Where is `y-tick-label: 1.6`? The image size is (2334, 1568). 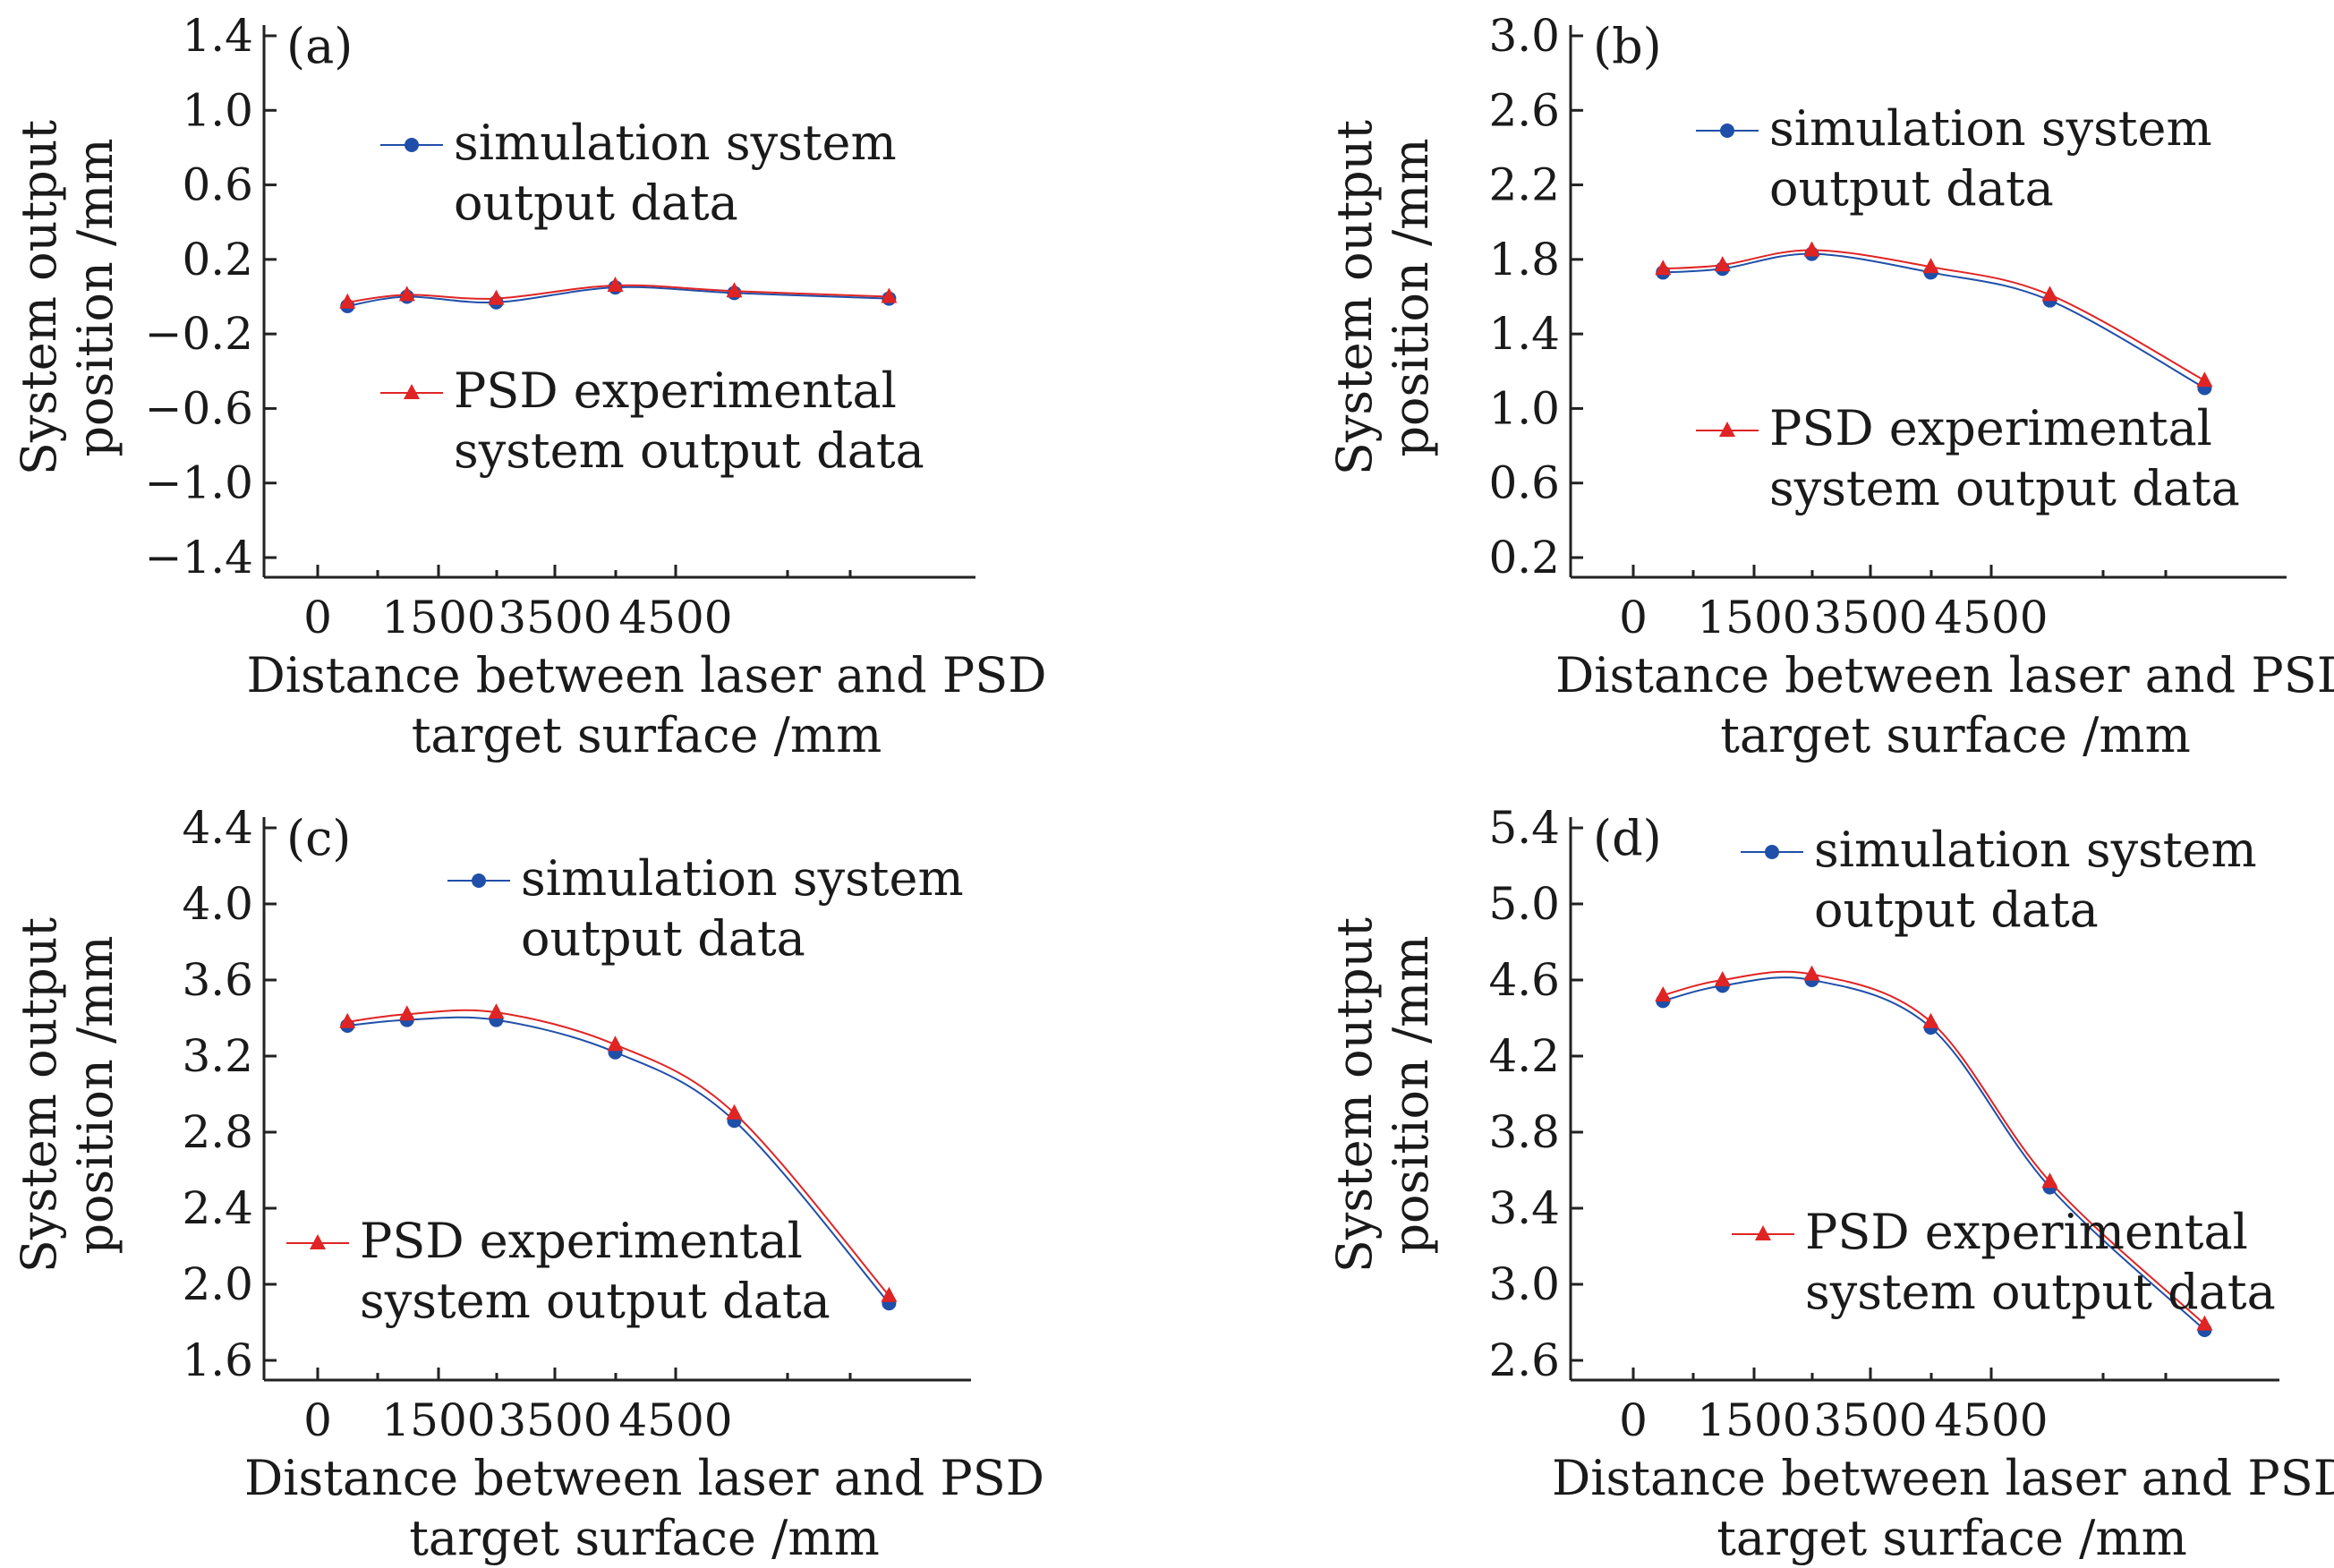 y-tick-label: 1.6 is located at coordinates (217, 1360).